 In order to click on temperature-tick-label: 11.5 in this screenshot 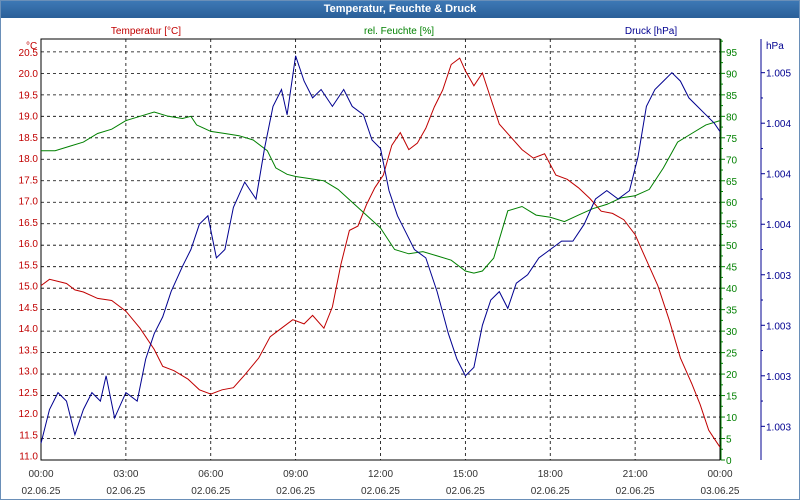, I will do `click(28, 435)`.